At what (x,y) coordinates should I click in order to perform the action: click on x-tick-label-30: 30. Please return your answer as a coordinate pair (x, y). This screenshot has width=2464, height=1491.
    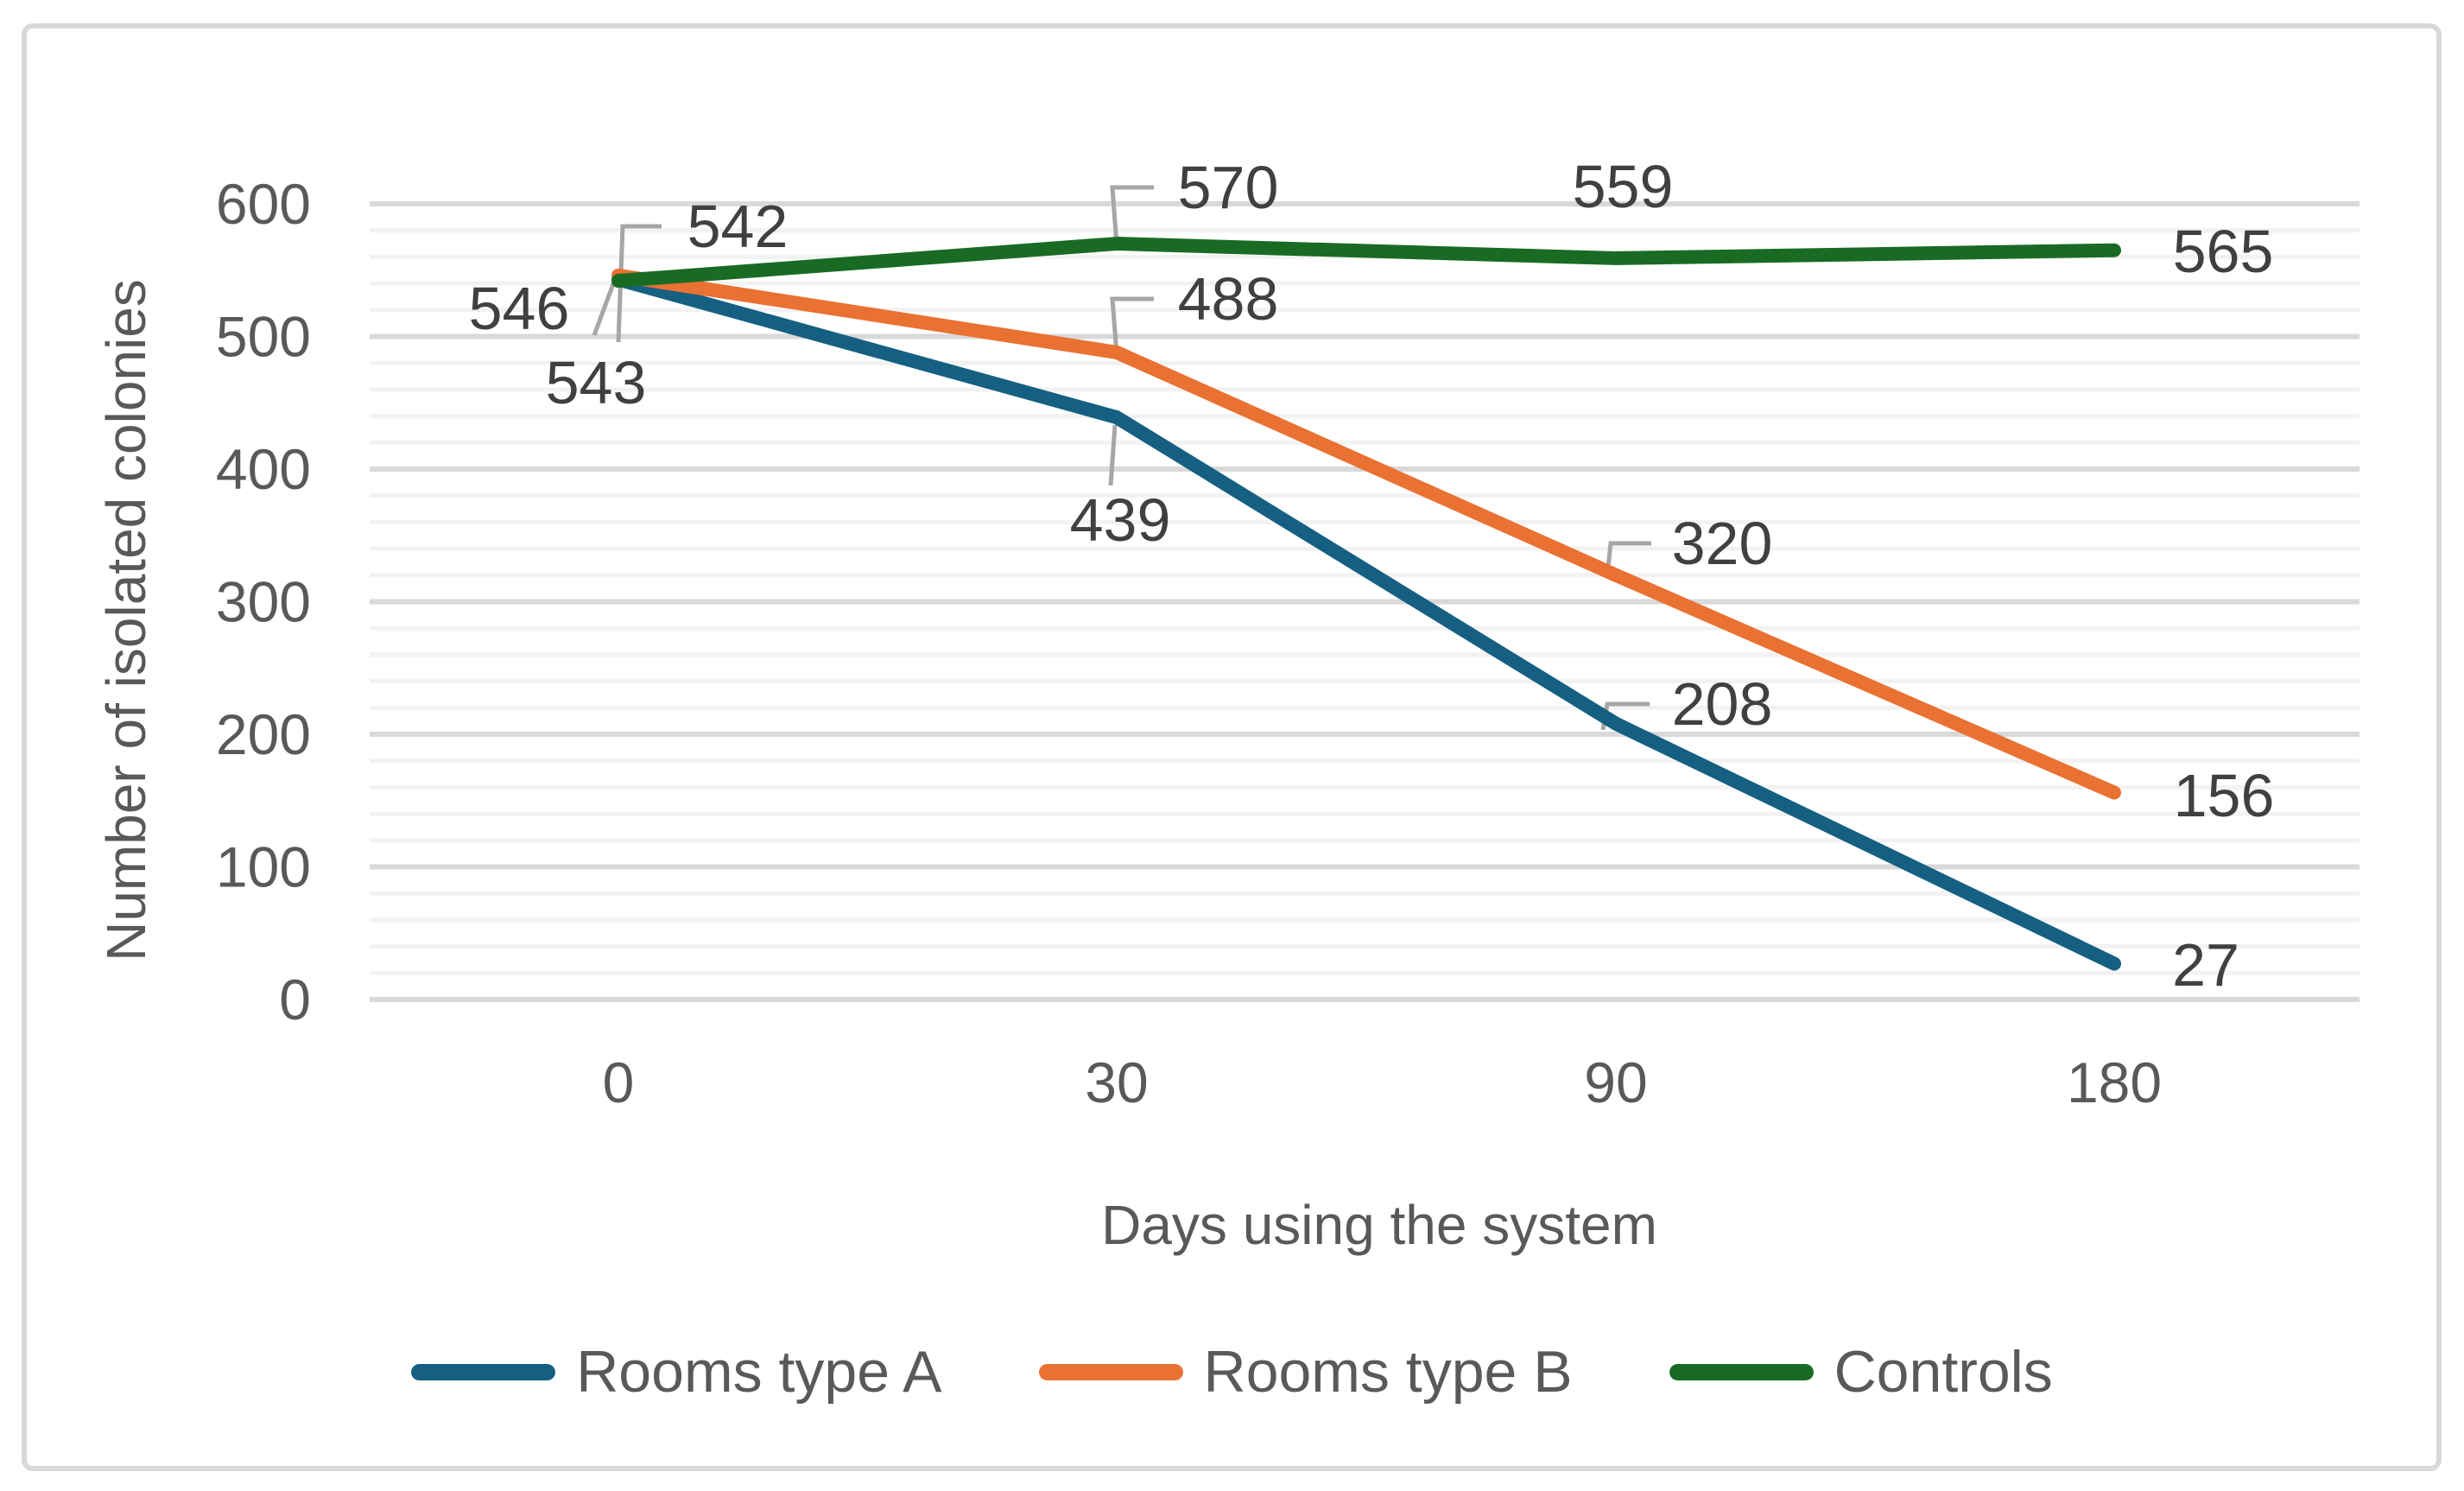
    Looking at the image, I should click on (1116, 1082).